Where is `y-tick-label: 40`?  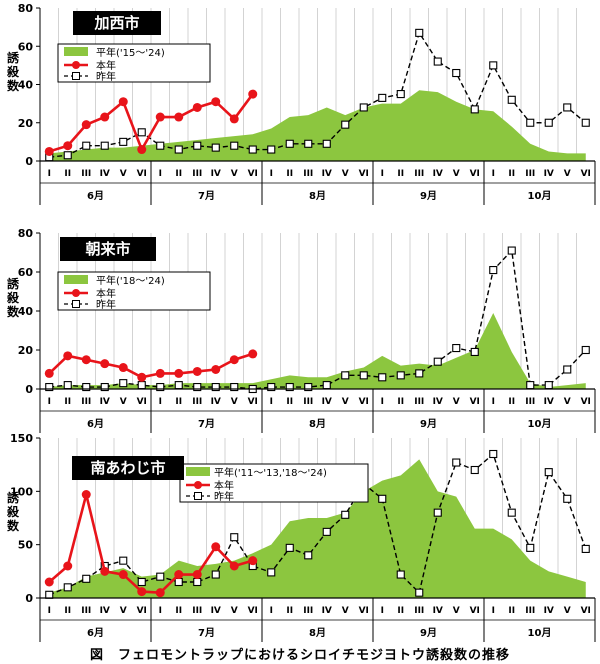
y-tick-label: 40 is located at coordinates (26, 85).